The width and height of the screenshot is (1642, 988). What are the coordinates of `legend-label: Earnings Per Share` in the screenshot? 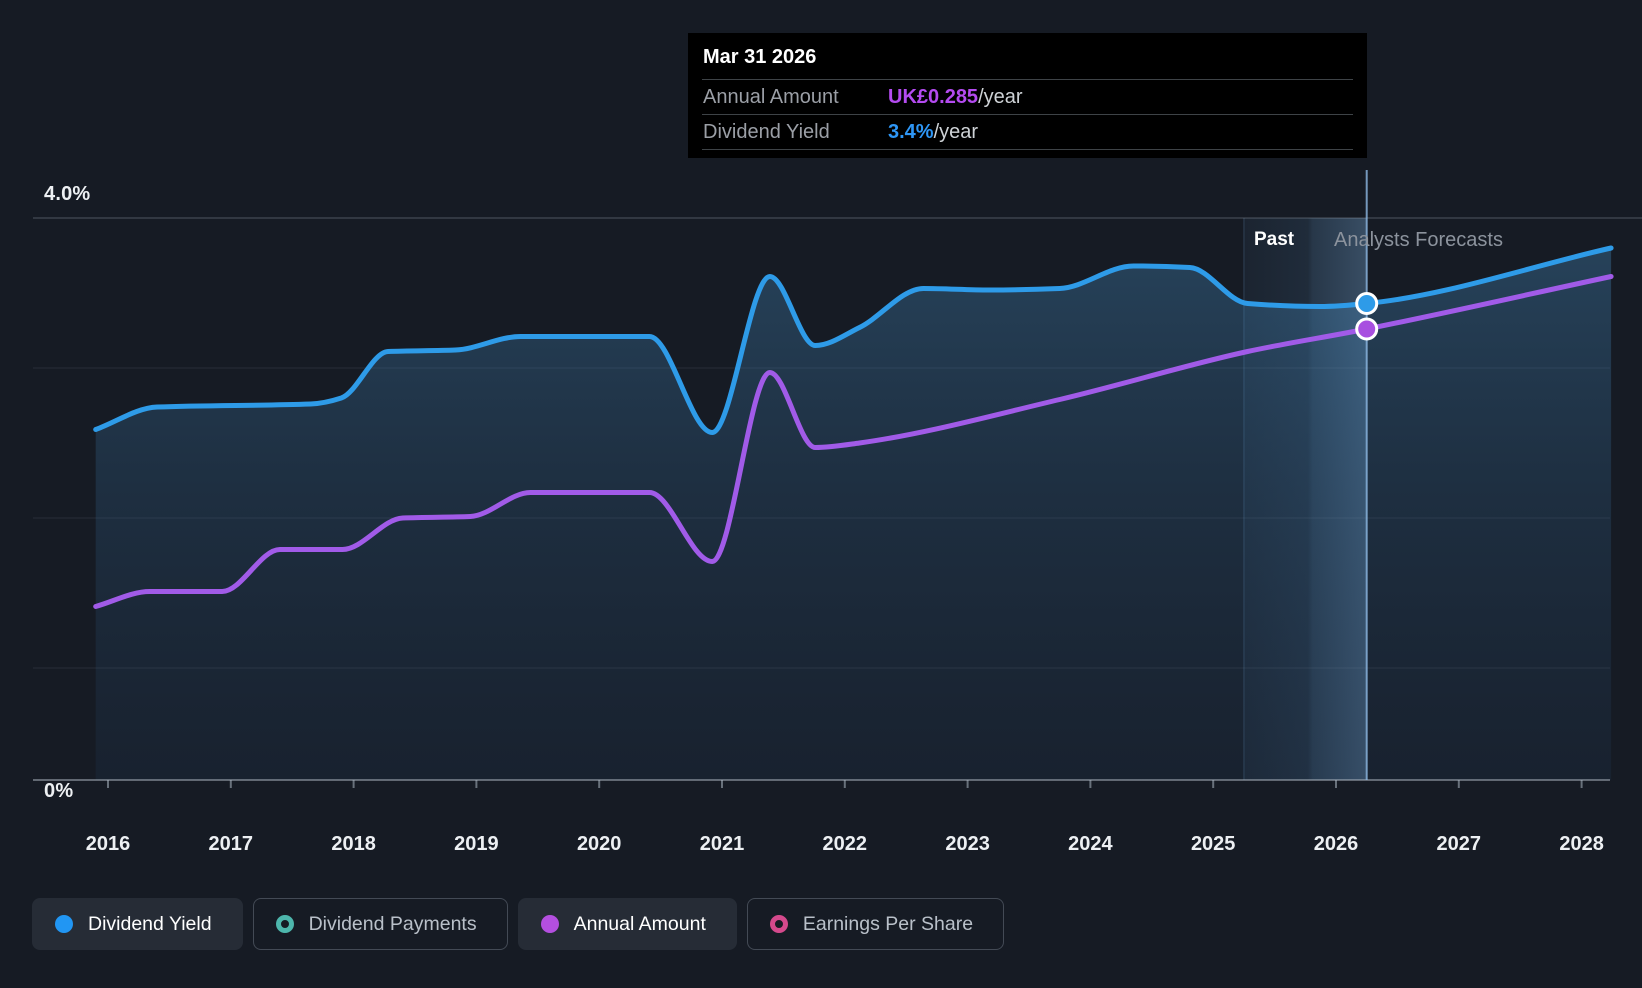 It's located at (888, 923).